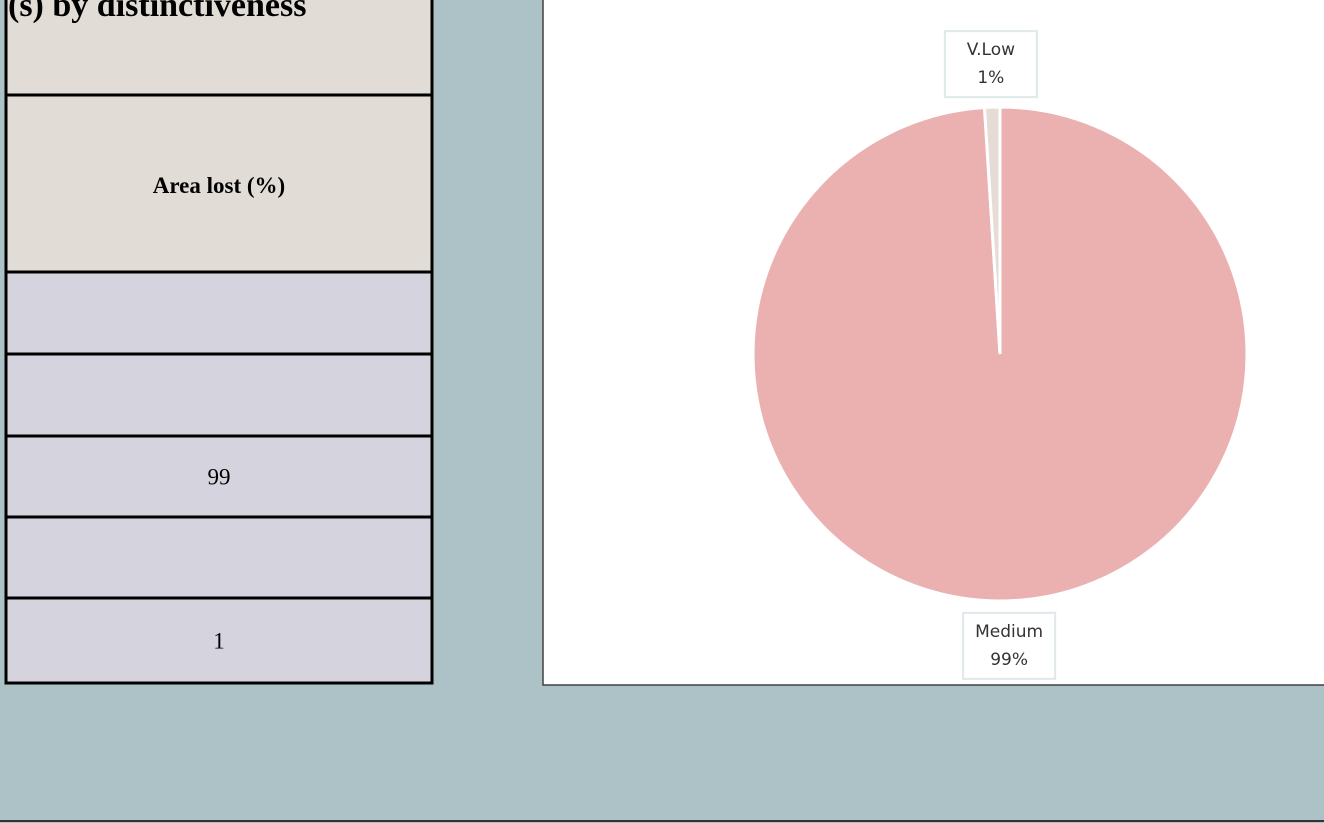 The width and height of the screenshot is (1324, 823). What do you see at coordinates (992, 230) in the screenshot?
I see `pie-slice` at bounding box center [992, 230].